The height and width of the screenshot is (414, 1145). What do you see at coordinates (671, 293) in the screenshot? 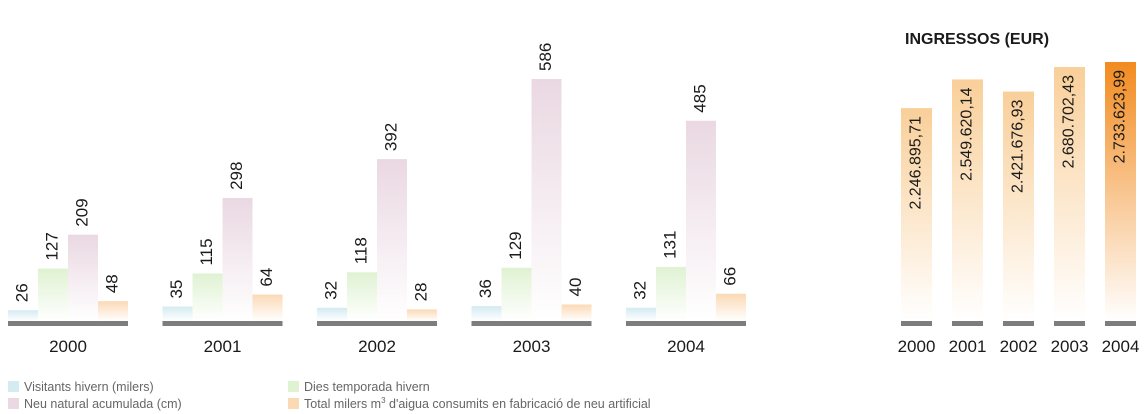
I see `bar-dies-2004` at bounding box center [671, 293].